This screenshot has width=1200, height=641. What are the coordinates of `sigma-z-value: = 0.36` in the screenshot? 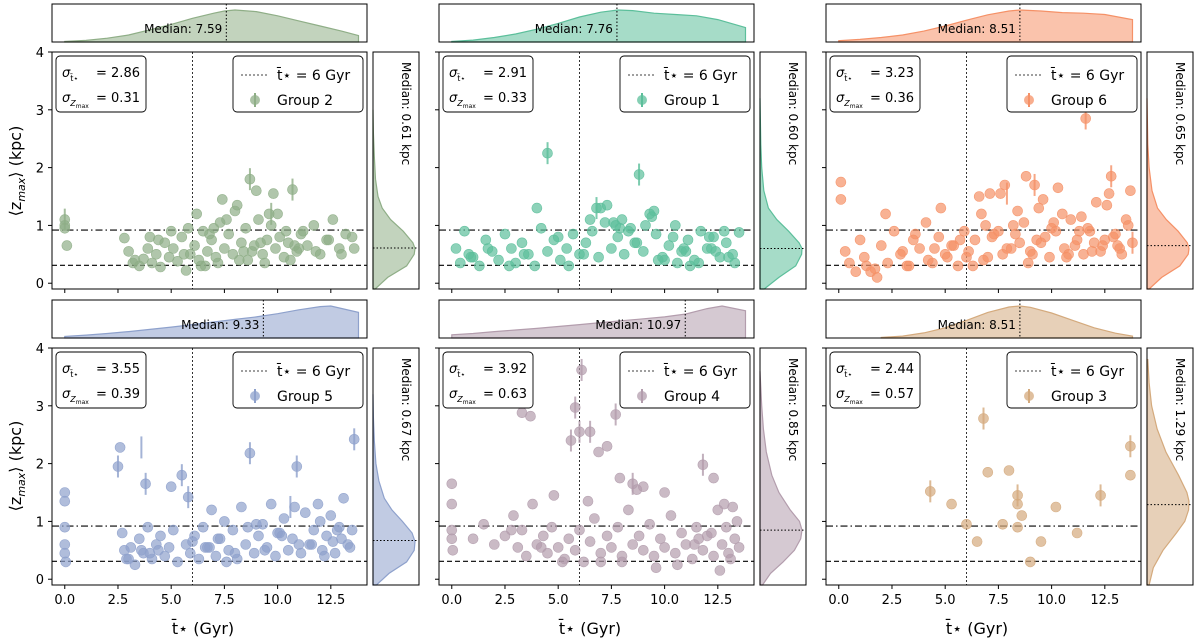 It's located at (892, 98).